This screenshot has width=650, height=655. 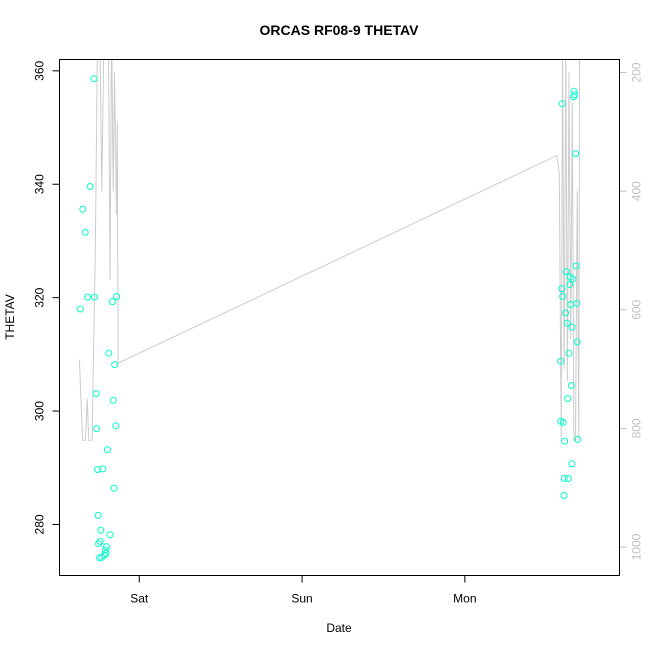 I want to click on chart-title: ORCAS RF08-9 THETAV, so click(x=340, y=30).